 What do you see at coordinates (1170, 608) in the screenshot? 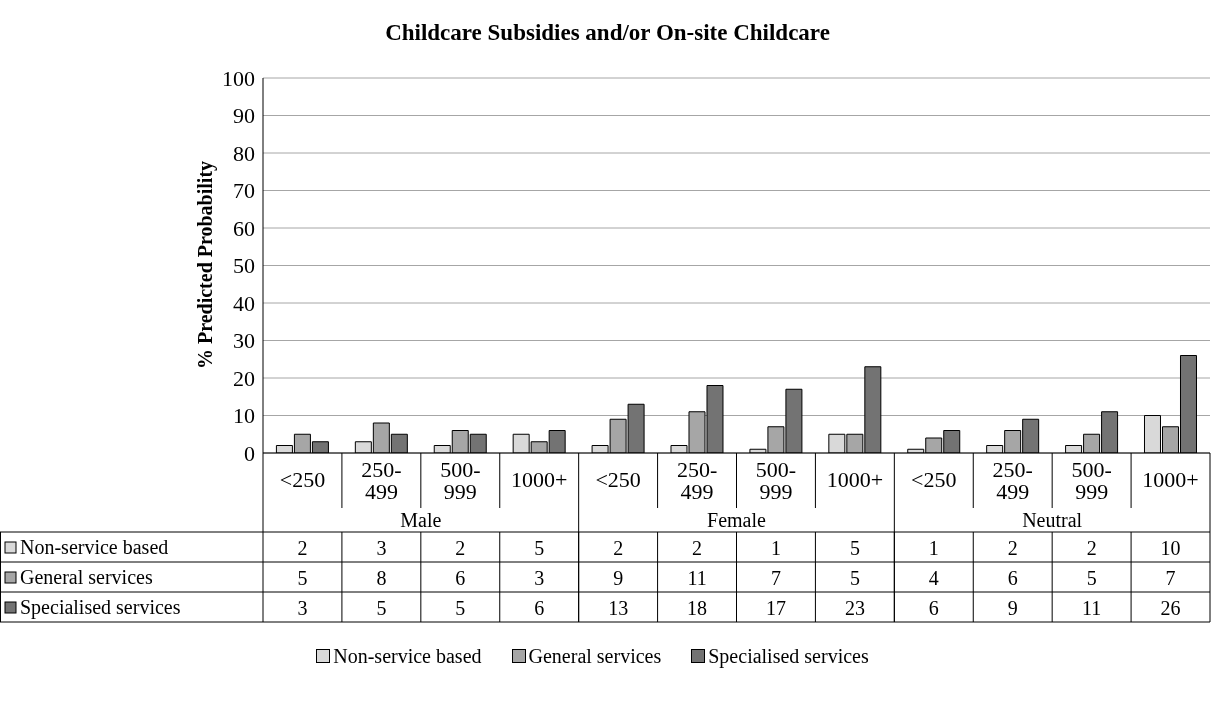
I see `data-label: 26` at bounding box center [1170, 608].